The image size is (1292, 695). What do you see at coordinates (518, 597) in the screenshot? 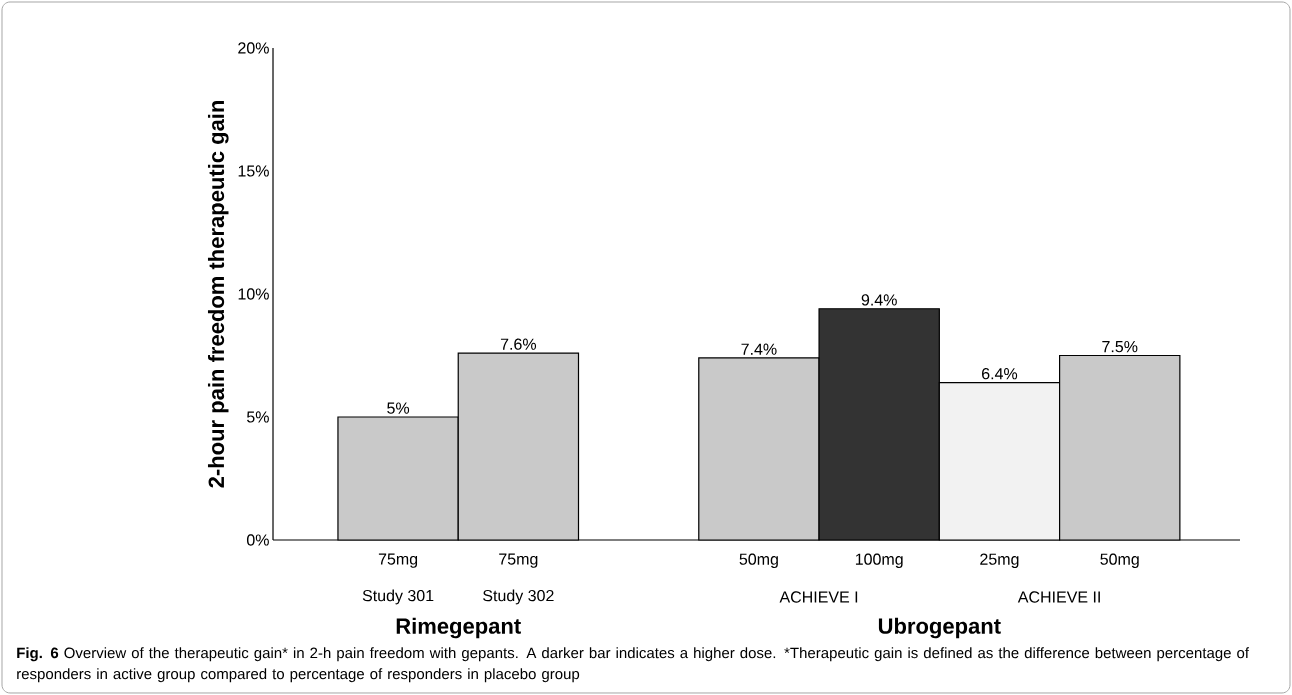
I see `text: Study 302` at bounding box center [518, 597].